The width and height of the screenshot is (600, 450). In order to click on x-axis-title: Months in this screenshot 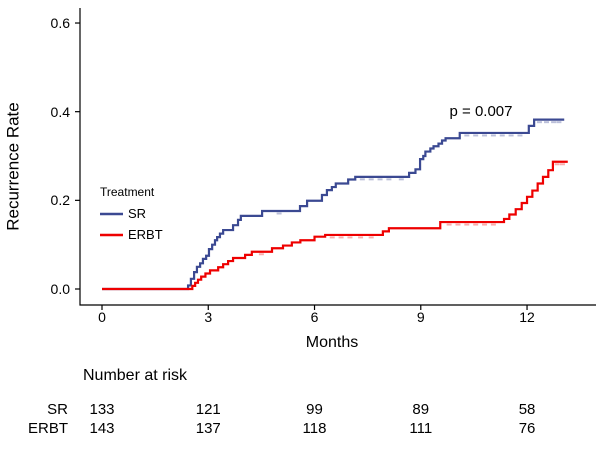, I will do `click(332, 342)`.